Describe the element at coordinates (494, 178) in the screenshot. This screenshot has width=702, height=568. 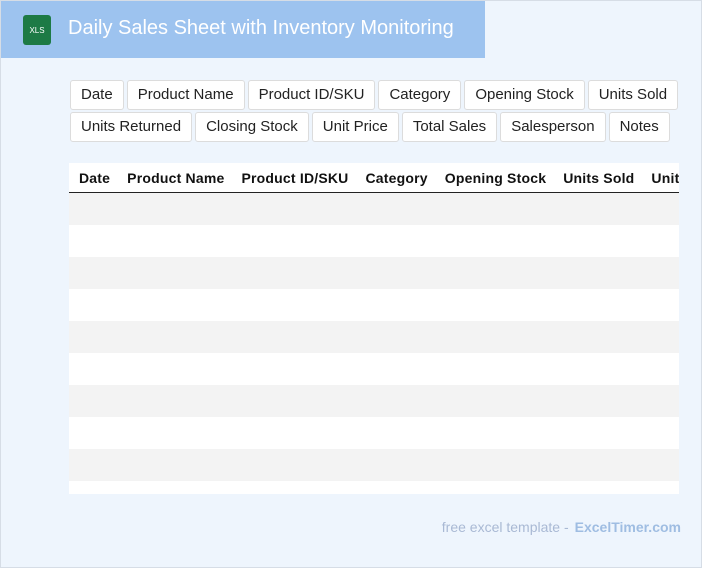
I see `column-header: Opening Stock` at that location.